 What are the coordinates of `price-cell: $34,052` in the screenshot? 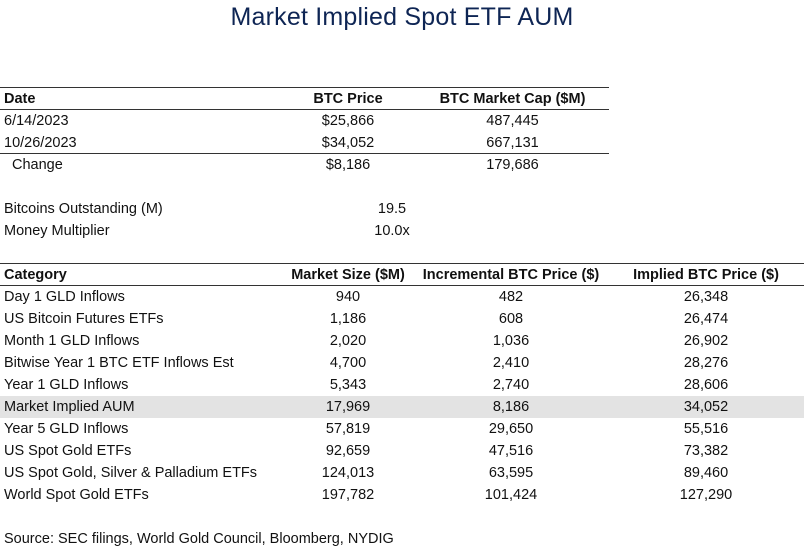 It's located at (348, 143).